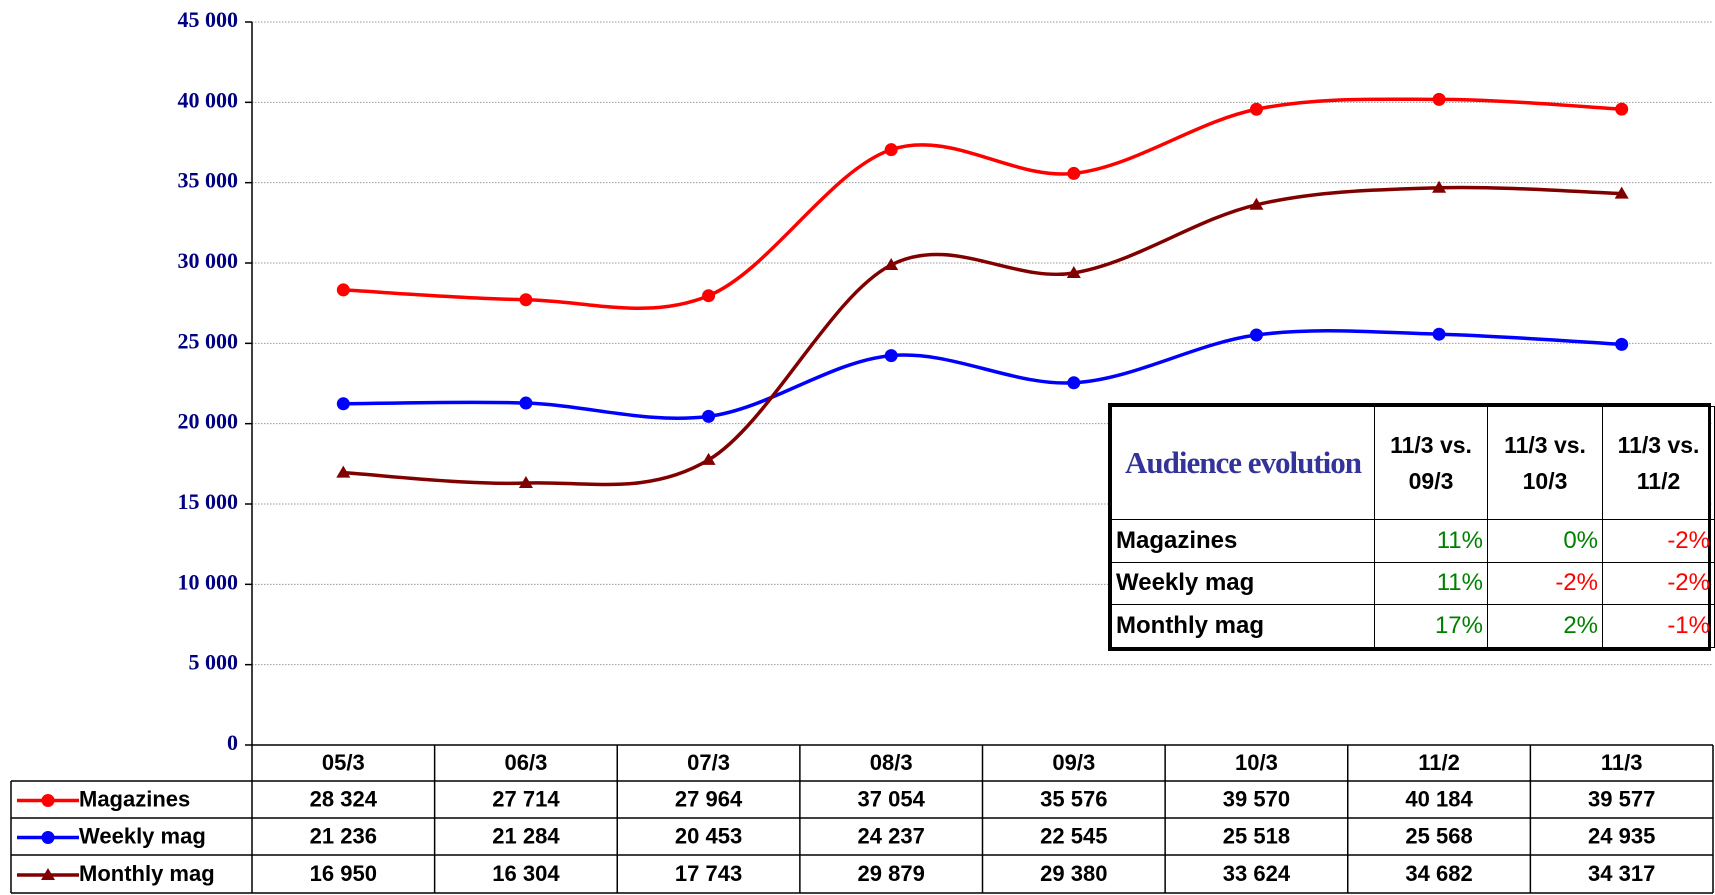 Image resolution: width=1715 pixels, height=895 pixels. I want to click on inset-row: Monthly mag 17% 2% -1%, so click(1413, 626).